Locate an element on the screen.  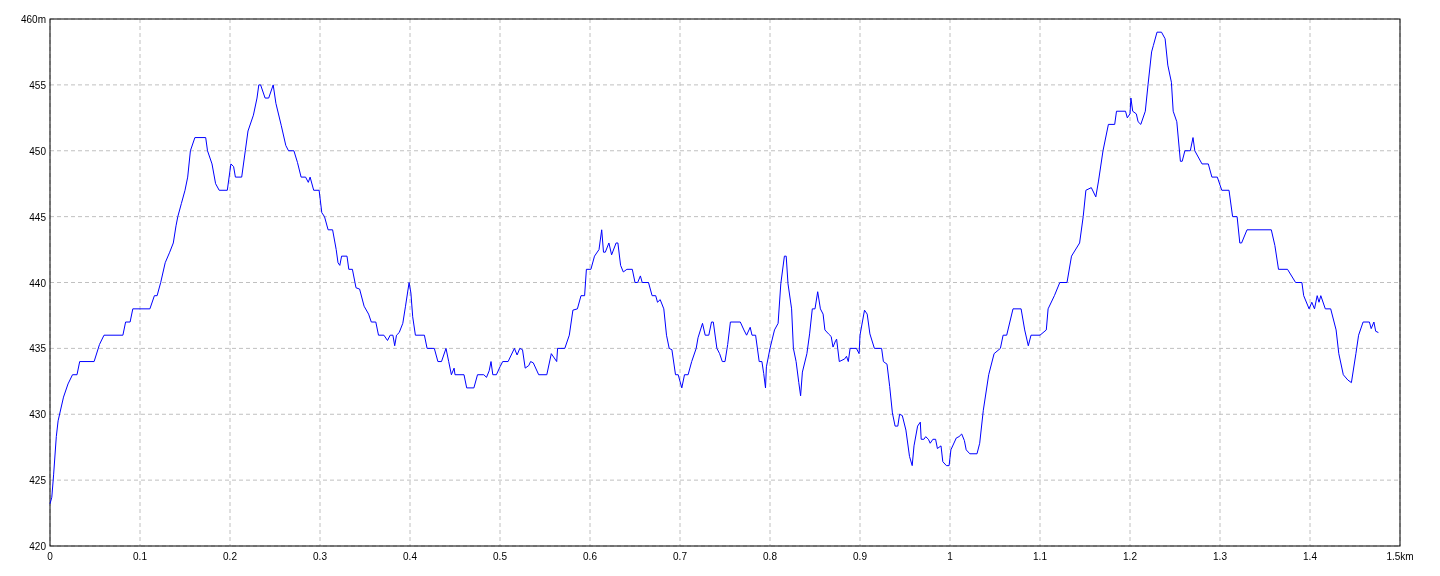
x-tick-label: 0.4 is located at coordinates (410, 556).